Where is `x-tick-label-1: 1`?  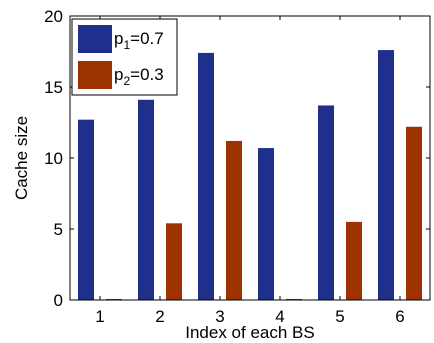
x-tick-label-1: 1 is located at coordinates (99, 316).